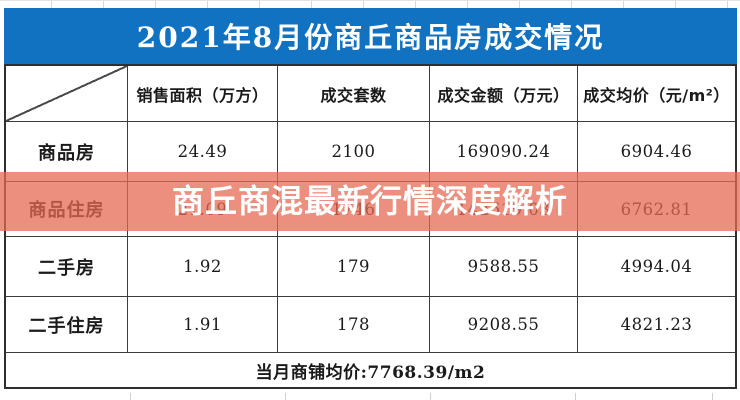  I want to click on footer-shop-avg-price: 当月商铺均价:7768.39/m2, so click(370, 372).